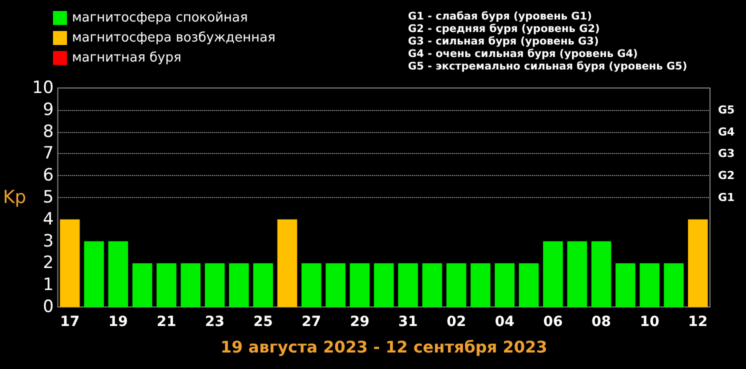  I want to click on y-tick-label: 4, so click(48, 219).